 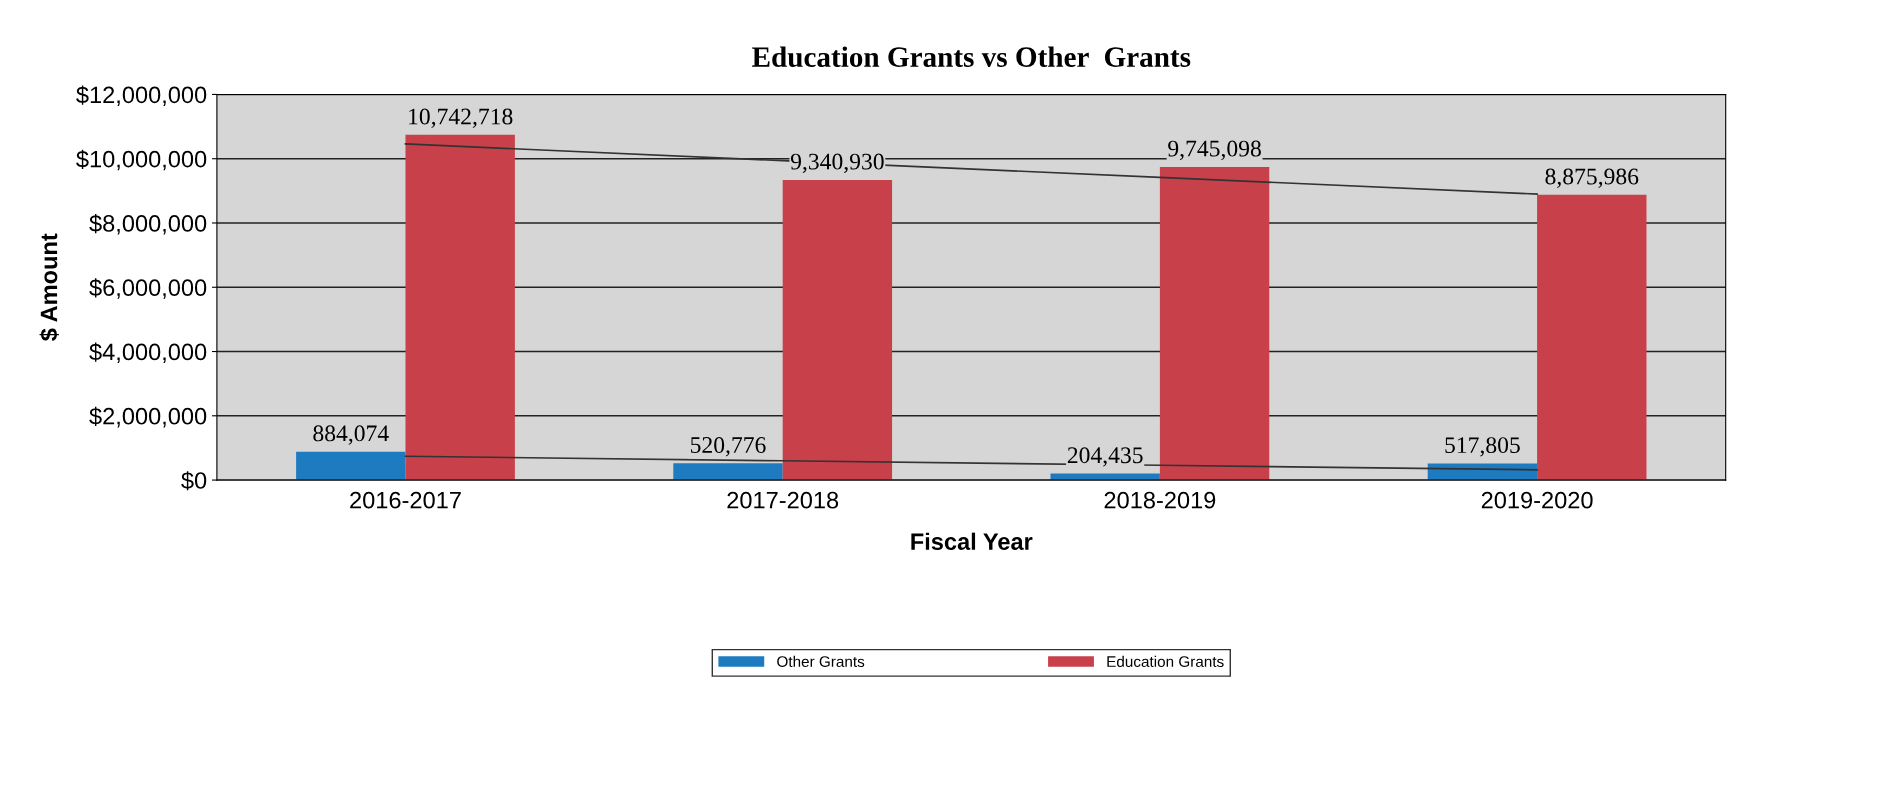 What do you see at coordinates (351, 435) in the screenshot?
I see `data-label: 884,074` at bounding box center [351, 435].